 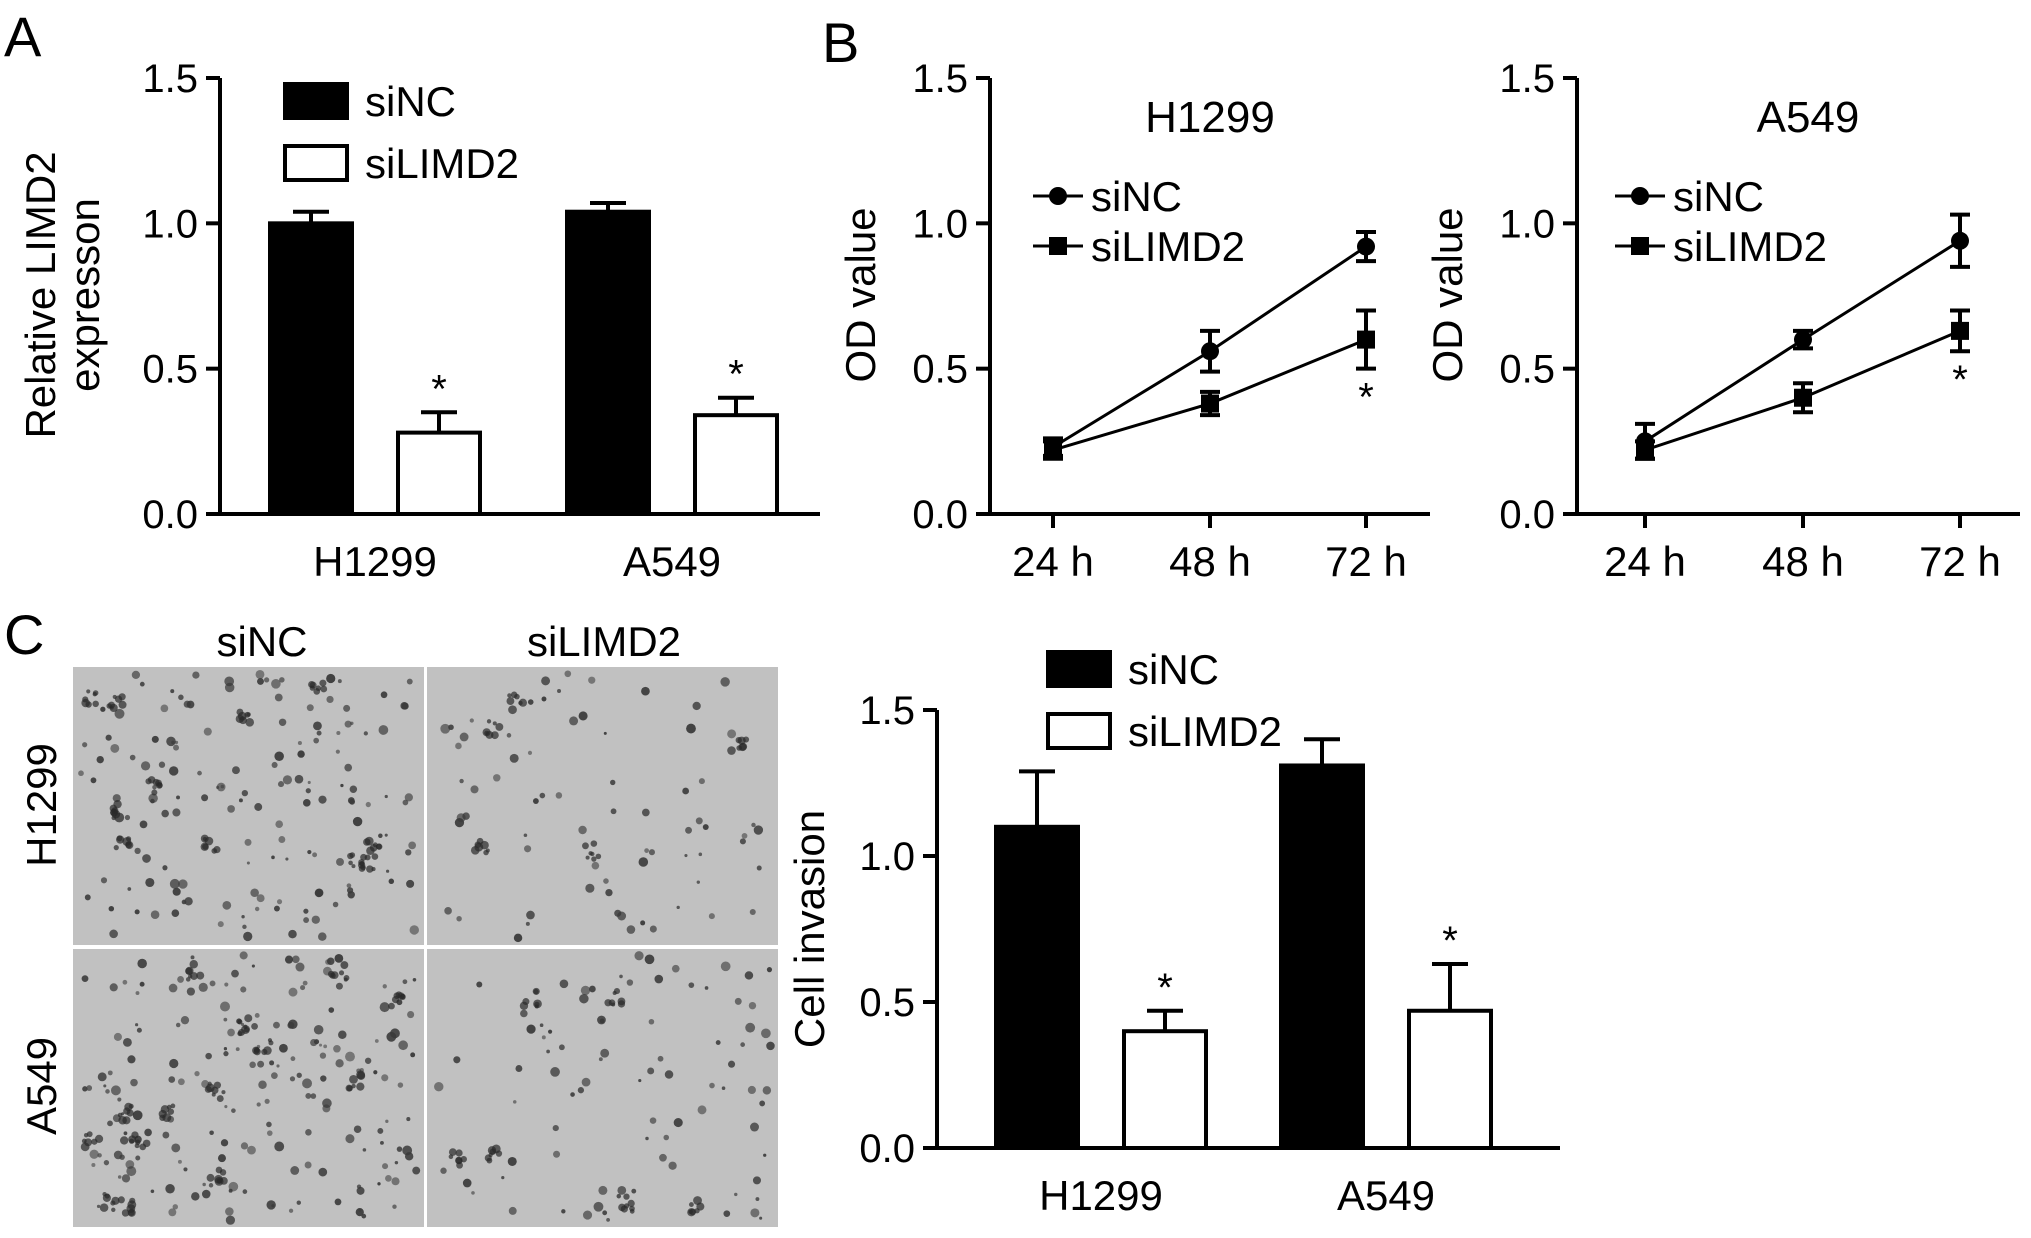 What do you see at coordinates (1803, 561) in the screenshot?
I see `x-tick-label: 48 h` at bounding box center [1803, 561].